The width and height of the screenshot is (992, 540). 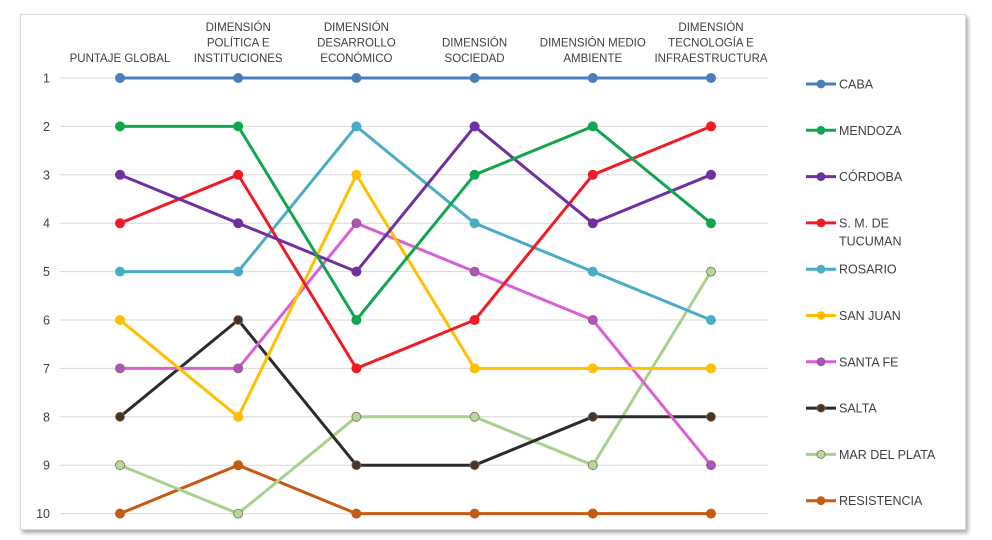 I want to click on legend-label: TUCUMAN, so click(x=870, y=241).